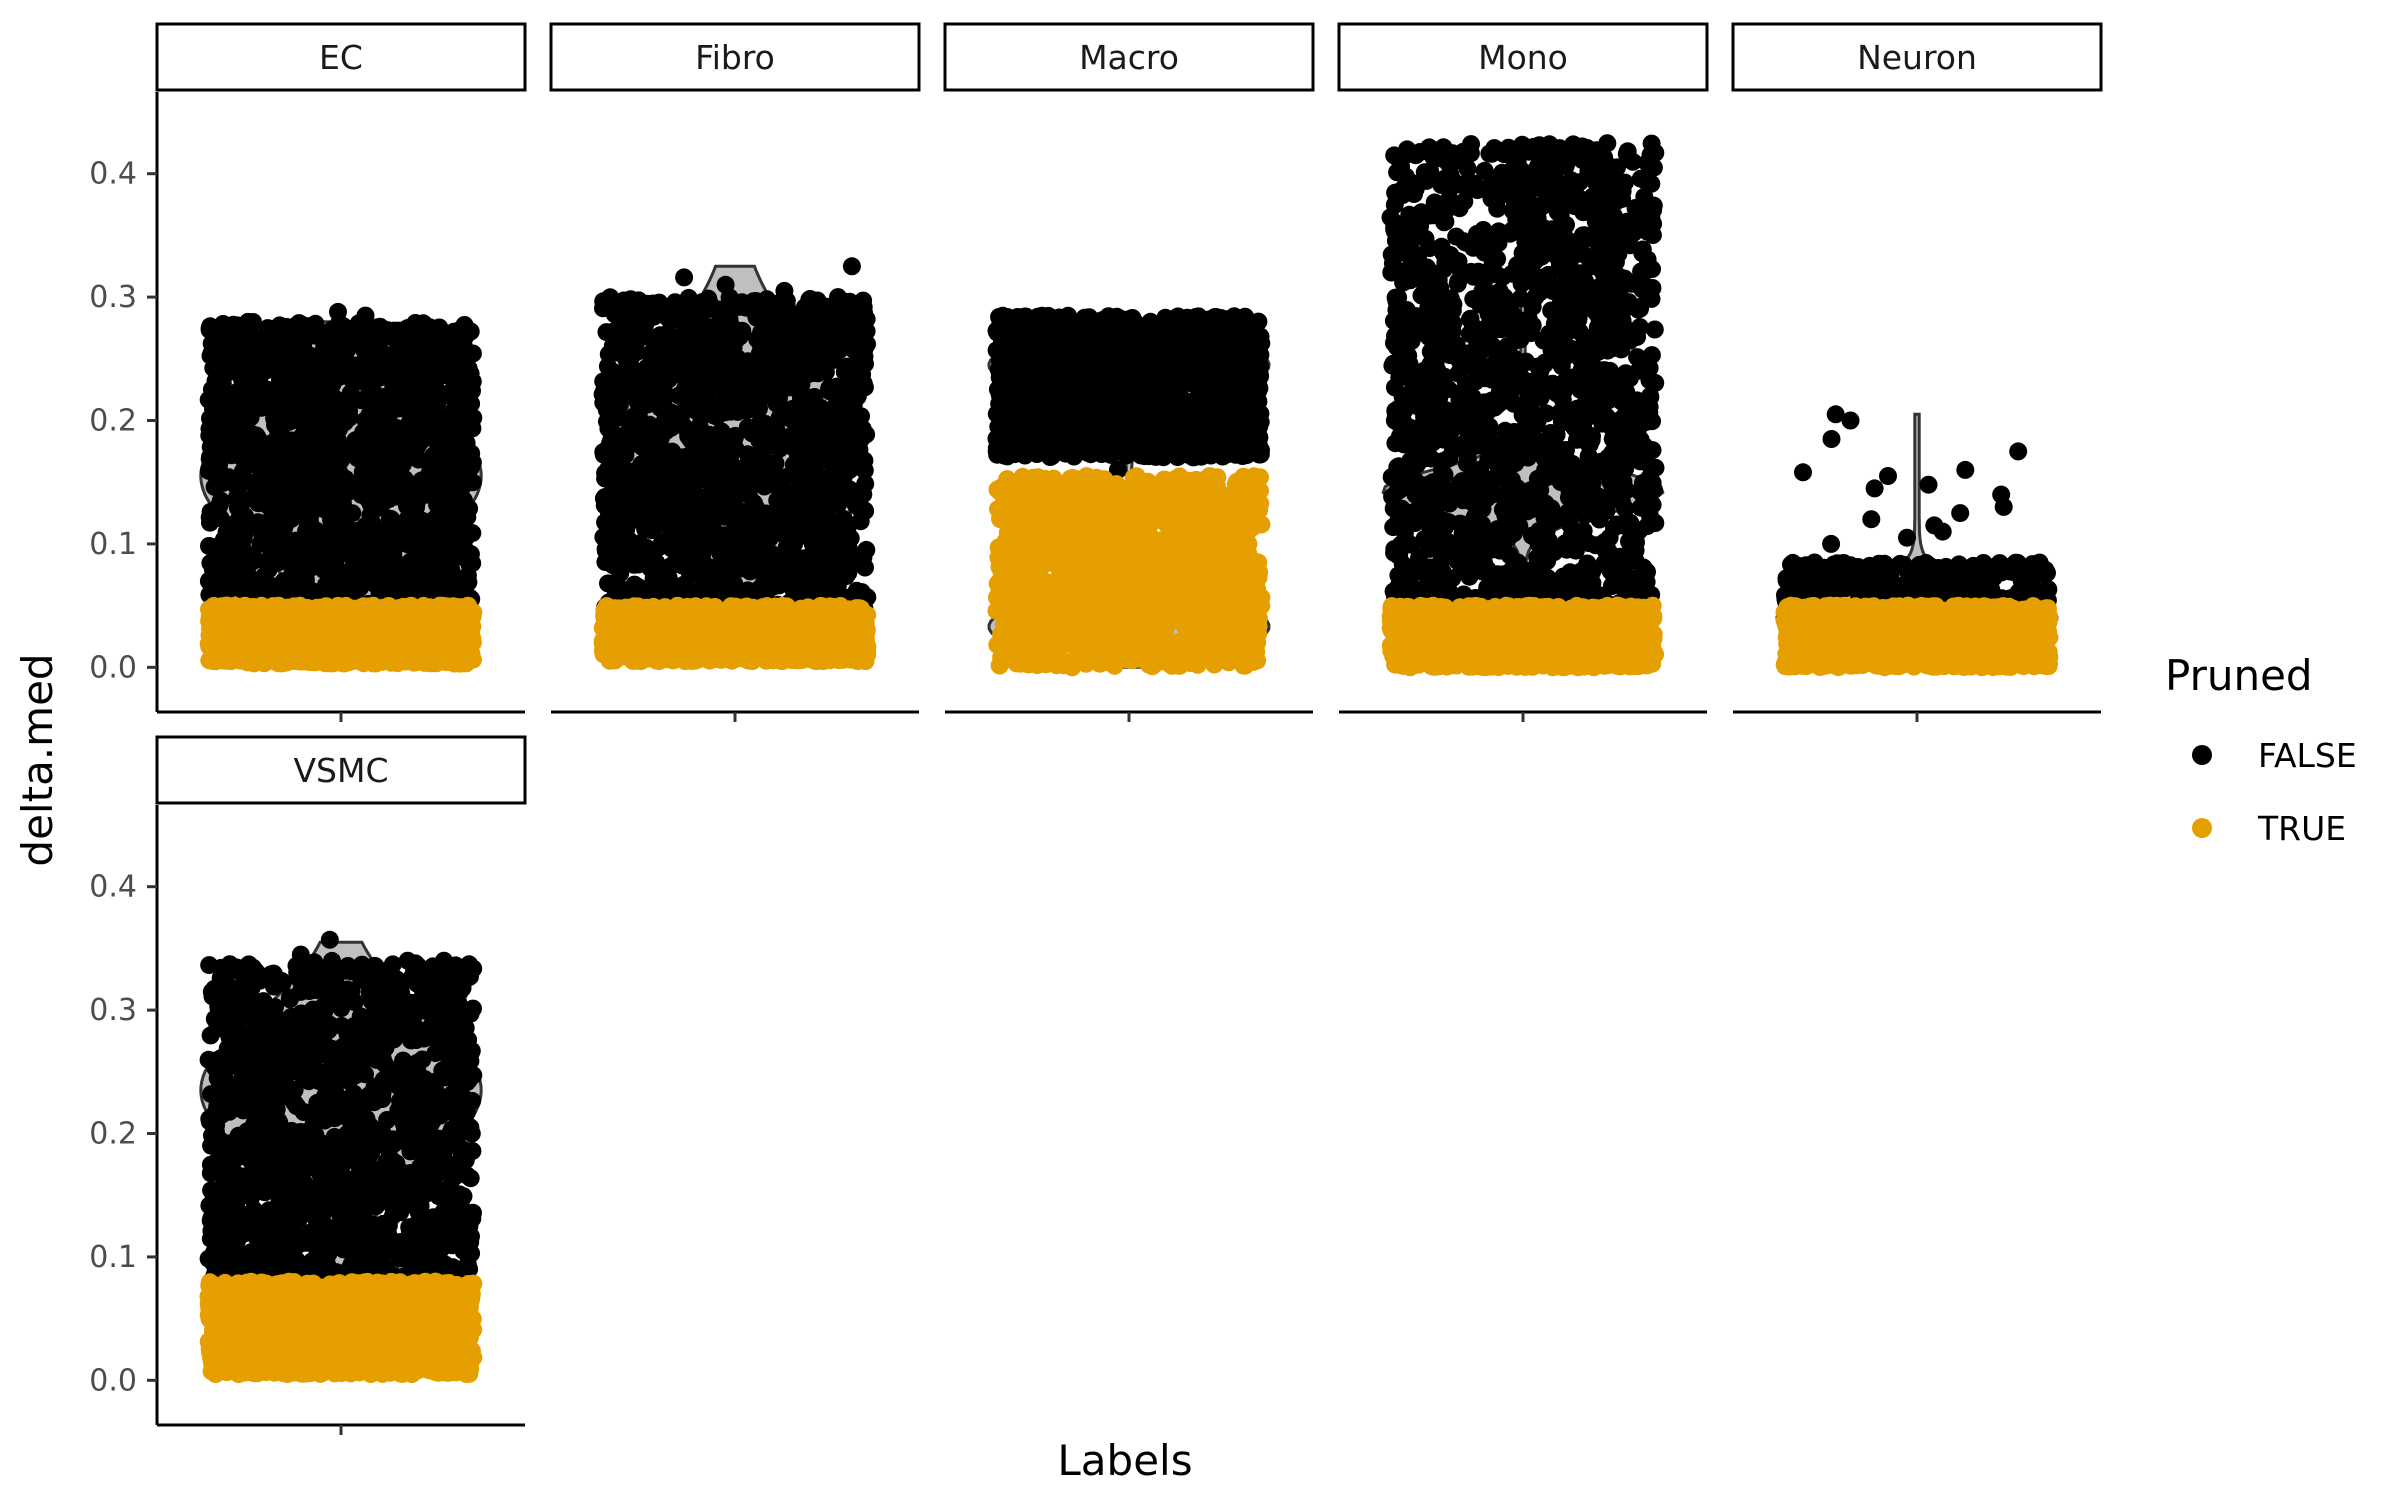  Describe the element at coordinates (341, 634) in the screenshot. I see `points-ec-true` at that location.